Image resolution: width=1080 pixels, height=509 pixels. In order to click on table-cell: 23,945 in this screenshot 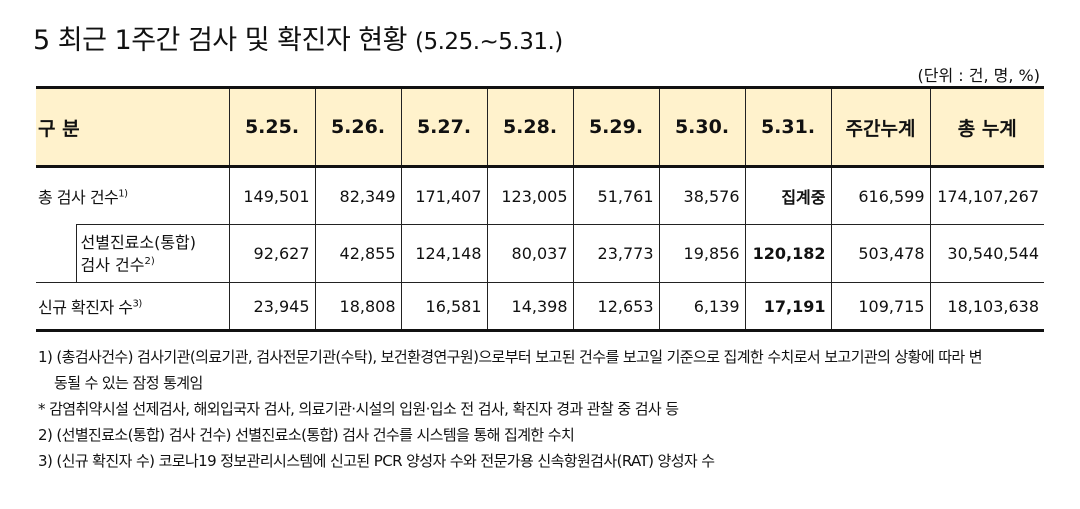, I will do `click(272, 307)`.